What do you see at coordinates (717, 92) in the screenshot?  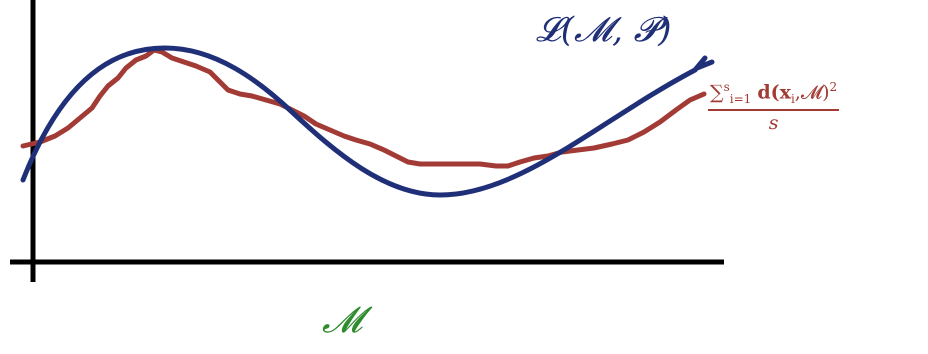 I see `sum-symbol: ∑` at bounding box center [717, 92].